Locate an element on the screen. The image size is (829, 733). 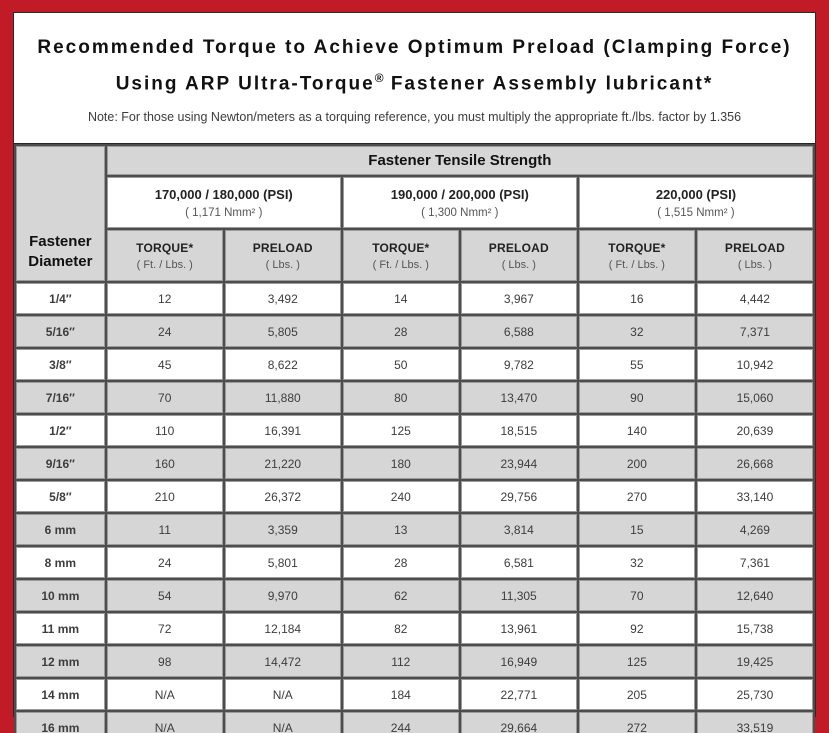
preload-cell: 5,801 is located at coordinates (282, 562).